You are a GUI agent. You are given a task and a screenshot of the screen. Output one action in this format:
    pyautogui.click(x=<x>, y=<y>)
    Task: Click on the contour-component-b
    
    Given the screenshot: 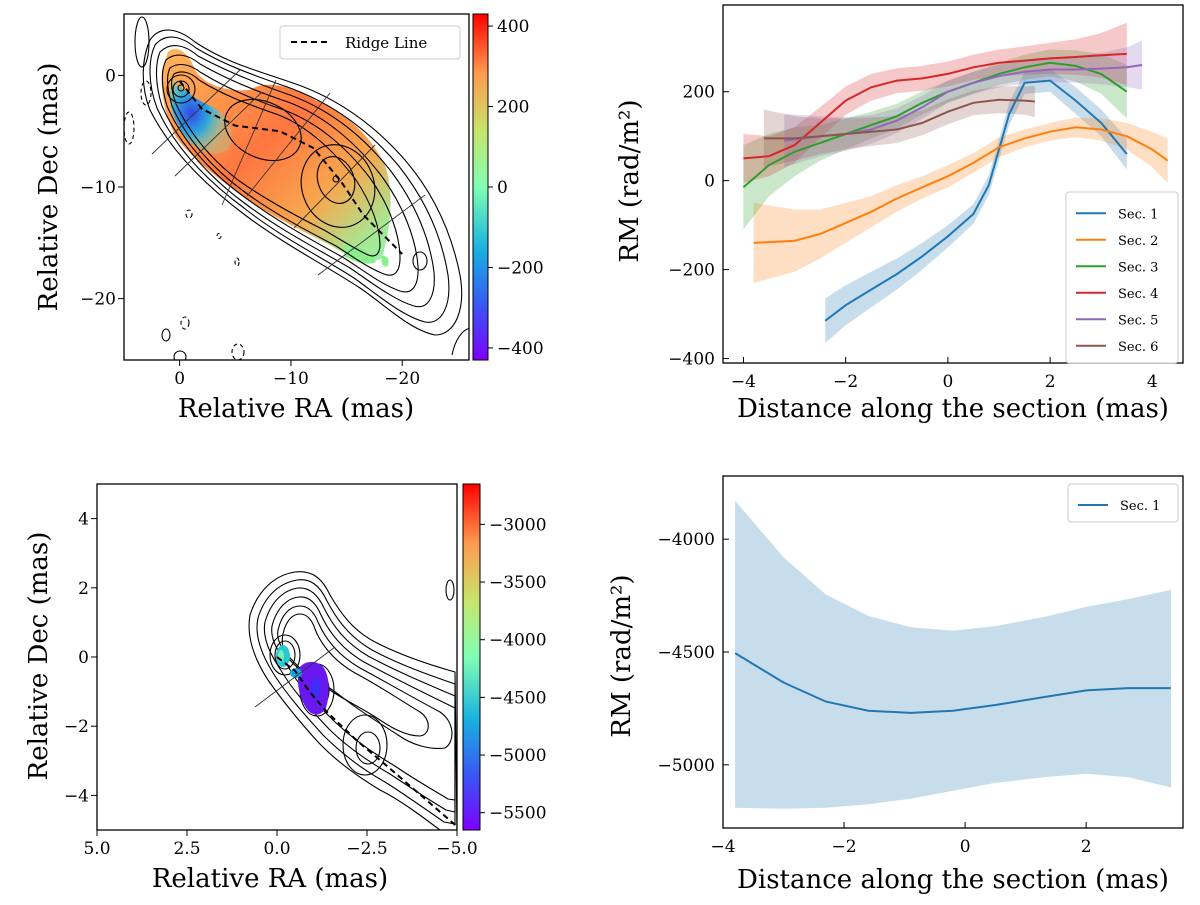 What is the action you would take?
    pyautogui.click(x=263, y=130)
    